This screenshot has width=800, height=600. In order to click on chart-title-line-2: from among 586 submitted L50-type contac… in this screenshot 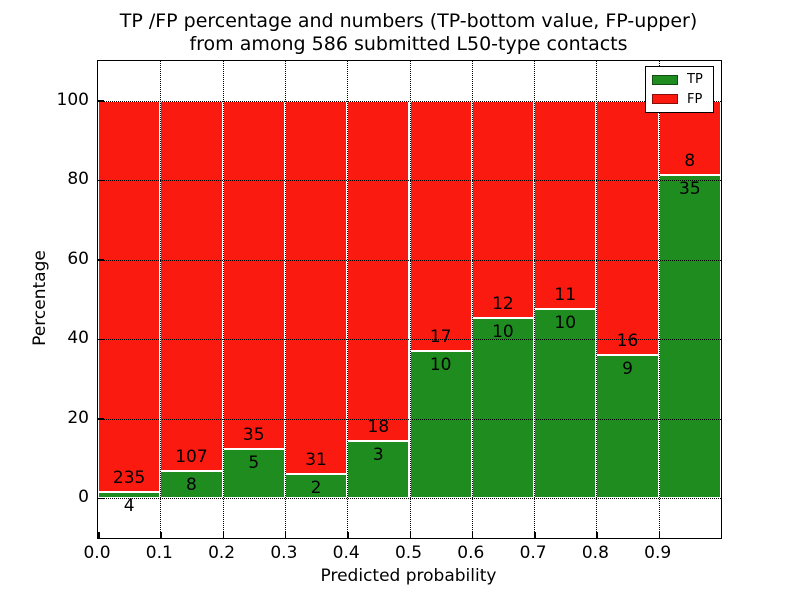, I will do `click(408, 44)`.